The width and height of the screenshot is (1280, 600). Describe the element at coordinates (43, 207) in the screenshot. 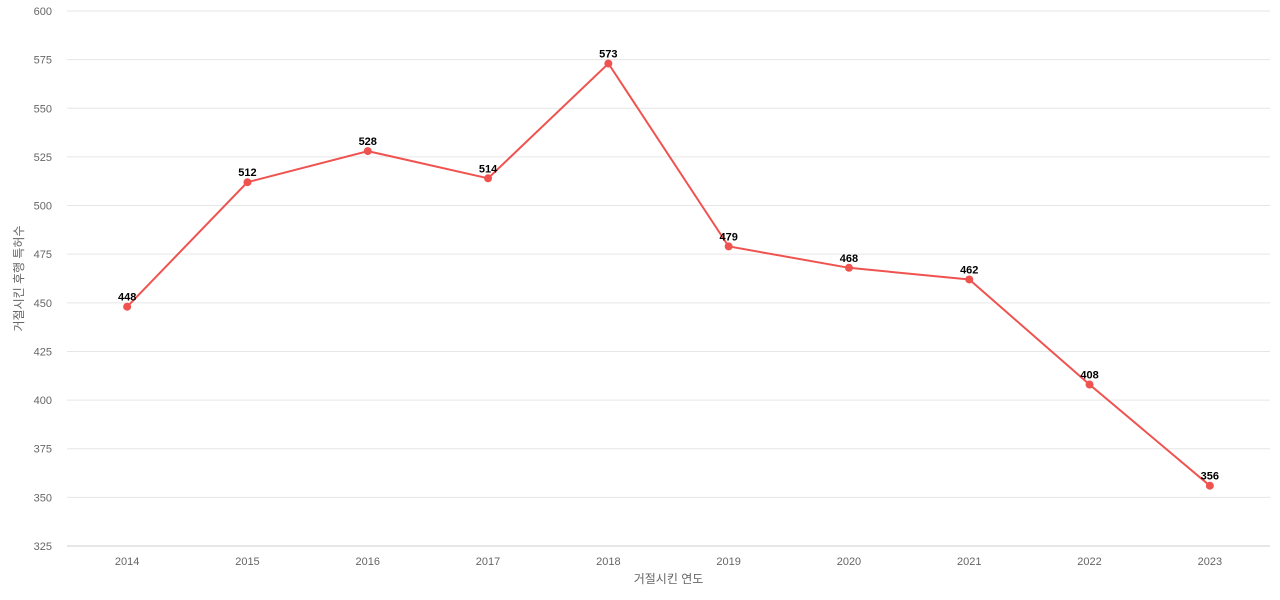

I see `y-tick-label: 500` at that location.